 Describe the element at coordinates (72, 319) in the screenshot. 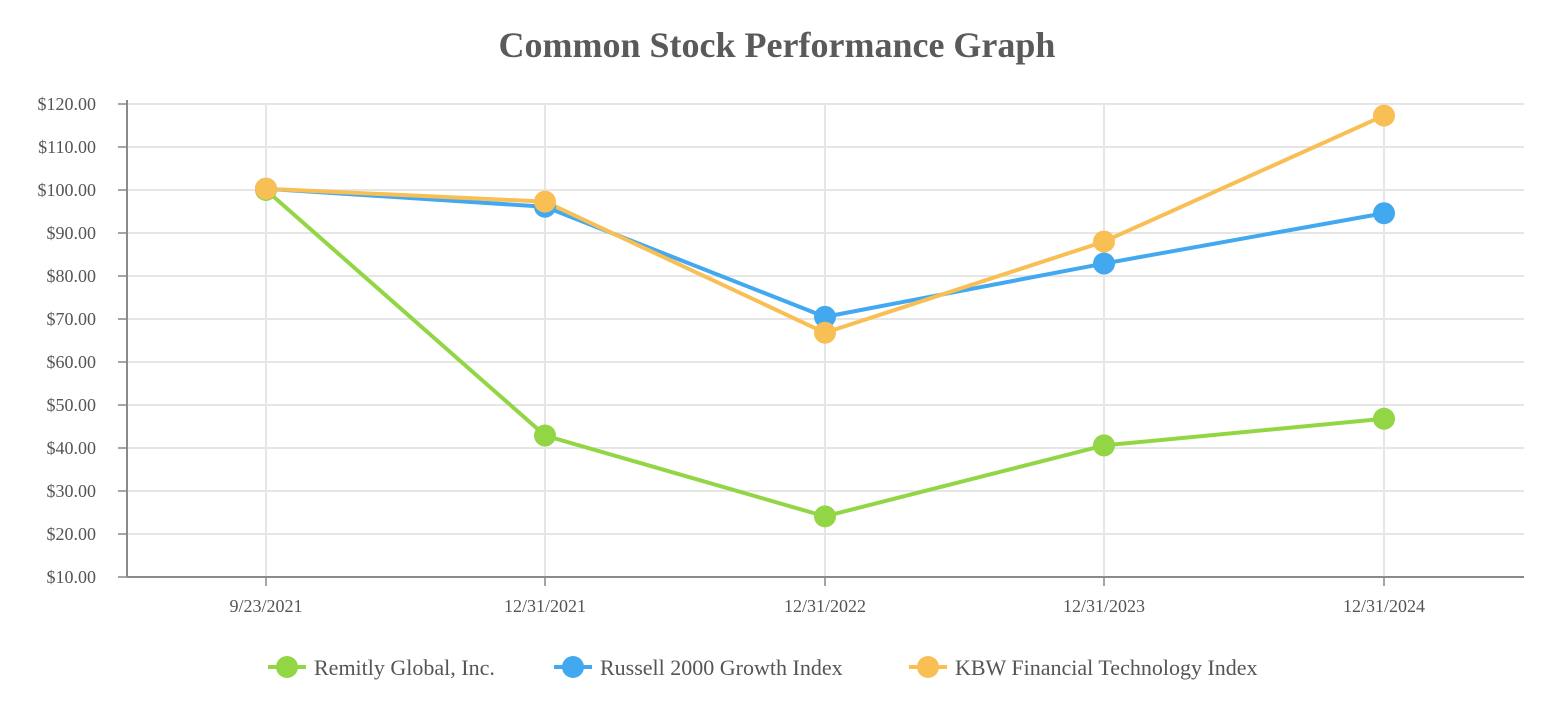

I see `y-tick-label: $70.00` at that location.